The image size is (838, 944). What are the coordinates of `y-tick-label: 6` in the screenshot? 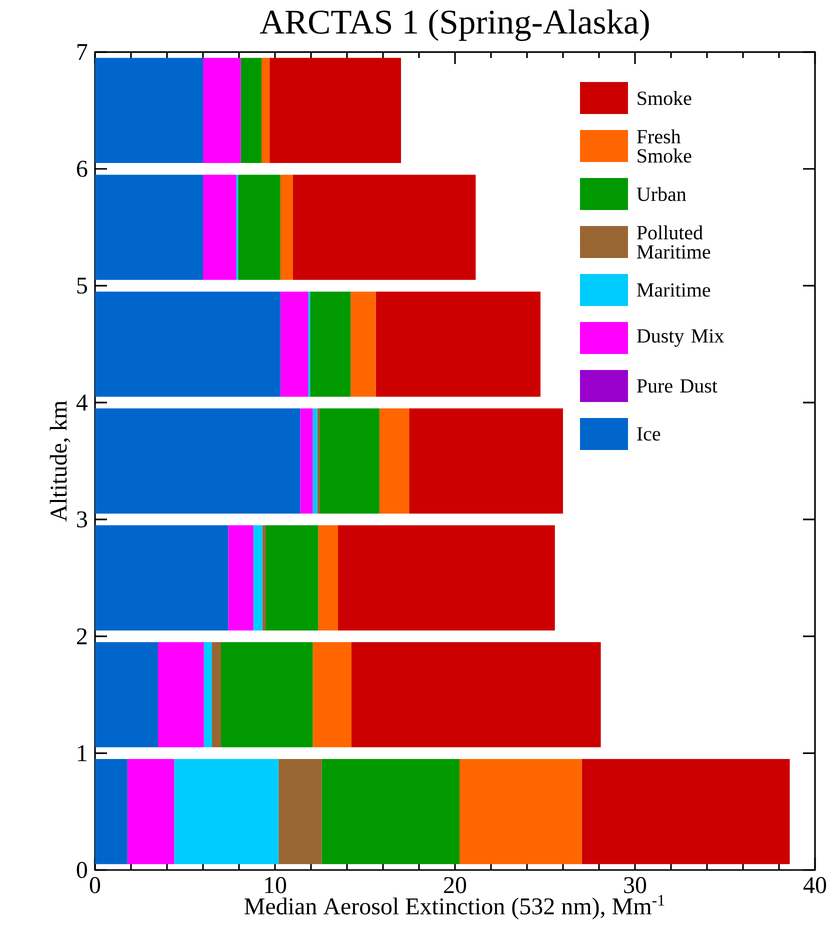 It's located at (82, 168).